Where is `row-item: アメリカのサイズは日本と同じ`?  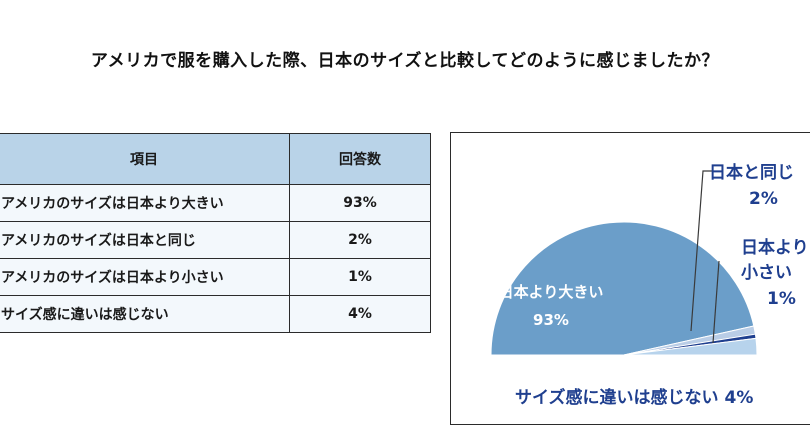 row-item: アメリカのサイズは日本と同じ is located at coordinates (145, 240).